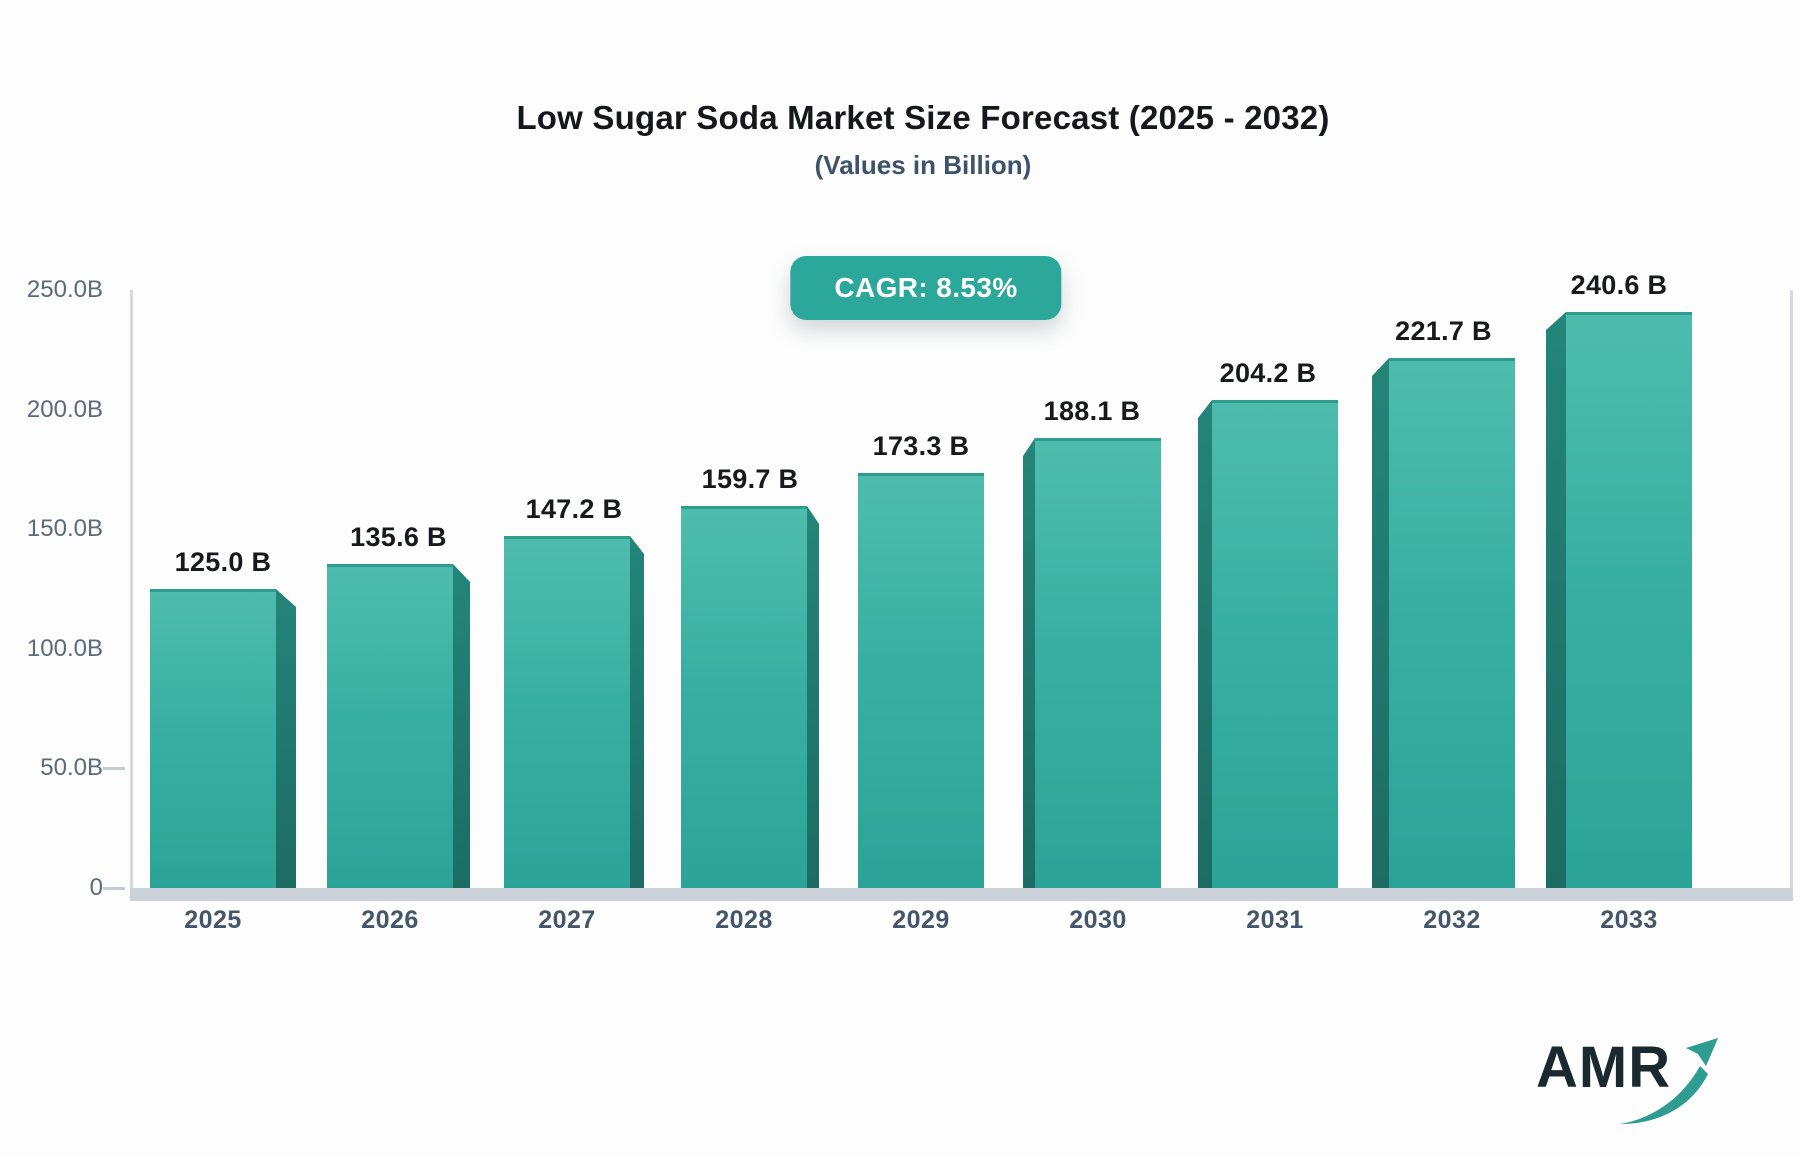 Image resolution: width=1800 pixels, height=1156 pixels. I want to click on x-axis-label-2031: 2031, so click(1275, 920).